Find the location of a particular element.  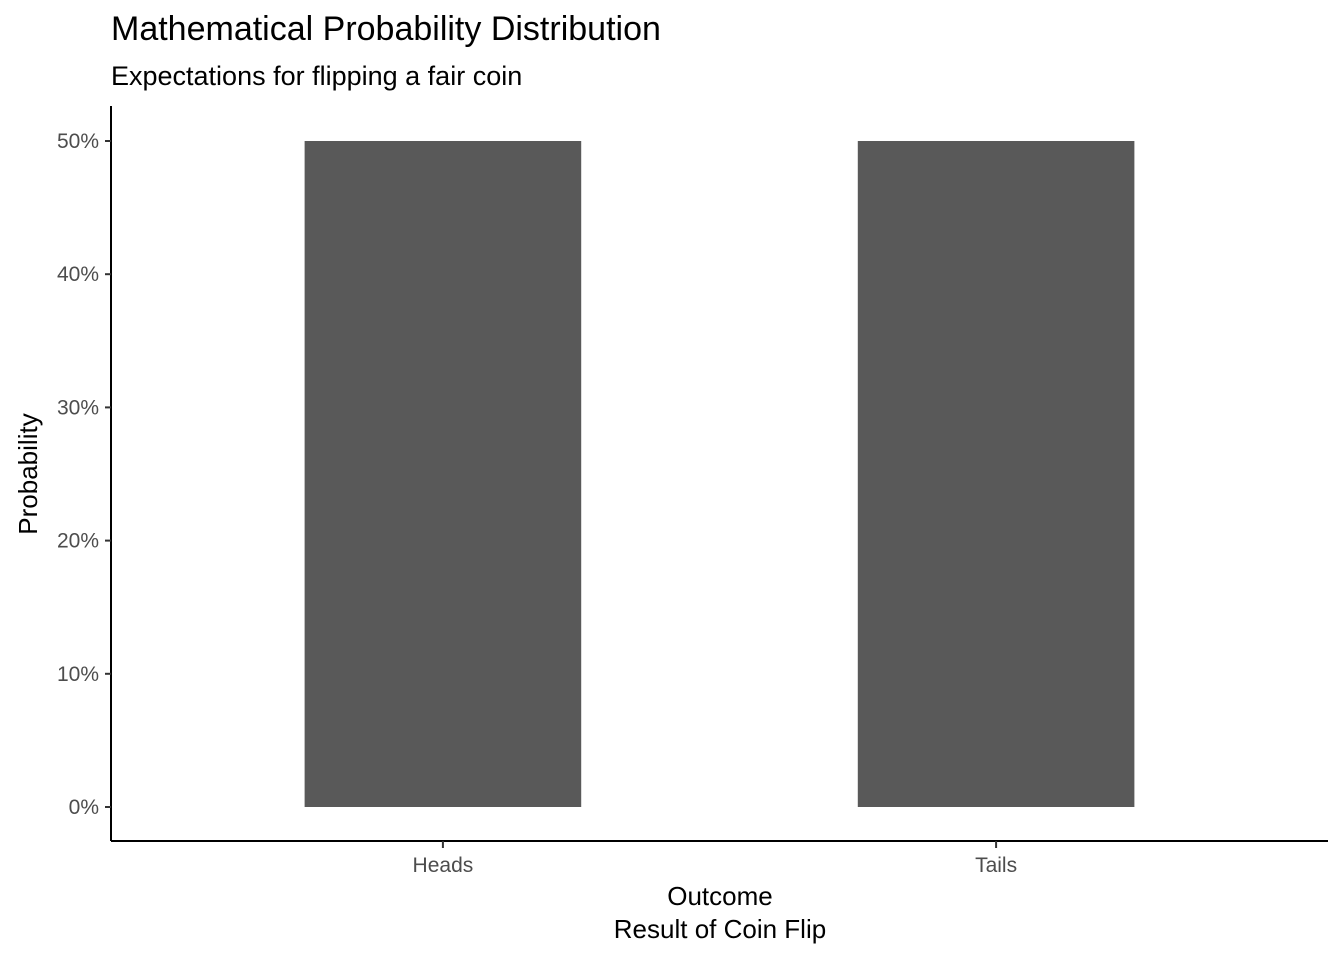

y-tick-label: 20% is located at coordinates (78, 541).